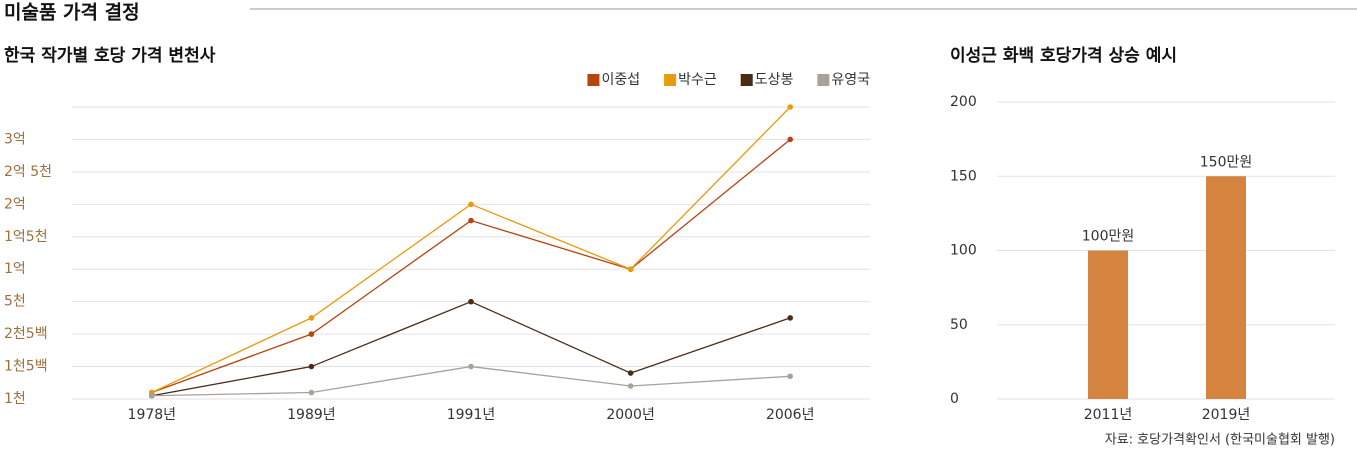 The height and width of the screenshot is (455, 1357). What do you see at coordinates (697, 80) in the screenshot?
I see `legend-label: 박수근` at bounding box center [697, 80].